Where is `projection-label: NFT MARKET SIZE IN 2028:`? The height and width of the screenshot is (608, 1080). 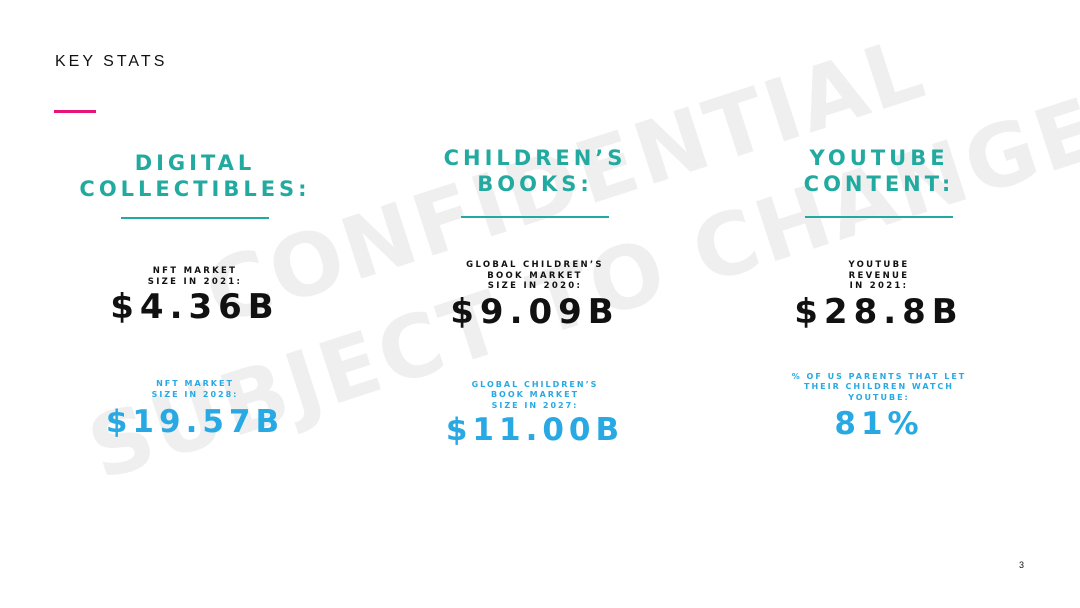 projection-label: NFT MARKET SIZE IN 2028: is located at coordinates (195, 389).